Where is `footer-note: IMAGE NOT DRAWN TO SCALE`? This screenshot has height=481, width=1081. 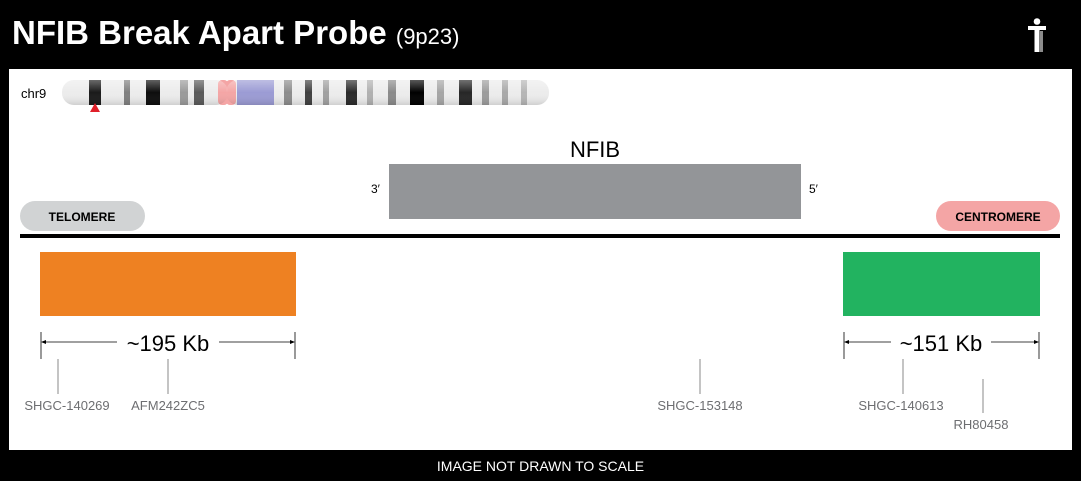 footer-note: IMAGE NOT DRAWN TO SCALE is located at coordinates (540, 466).